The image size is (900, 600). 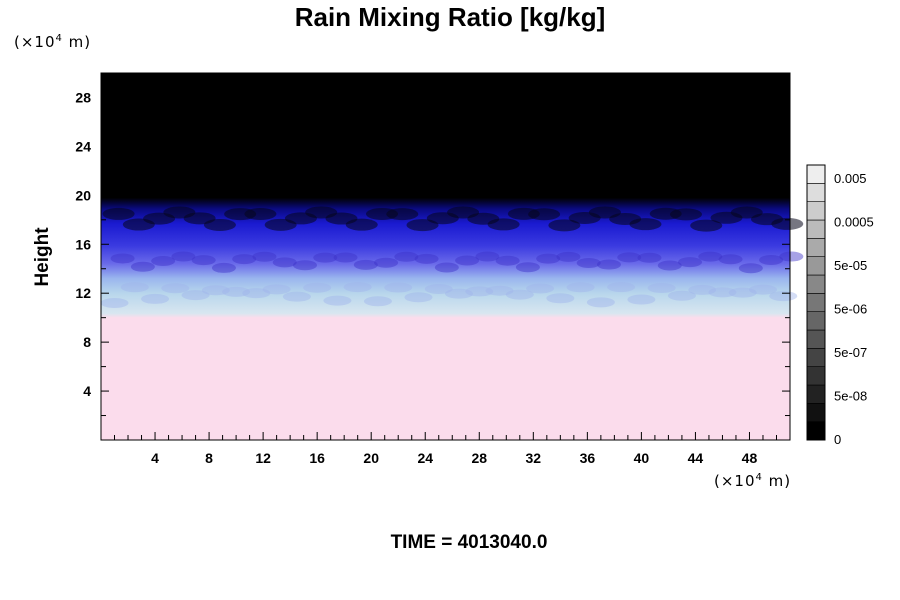 I want to click on y-tick-label: 16, so click(x=83, y=244).